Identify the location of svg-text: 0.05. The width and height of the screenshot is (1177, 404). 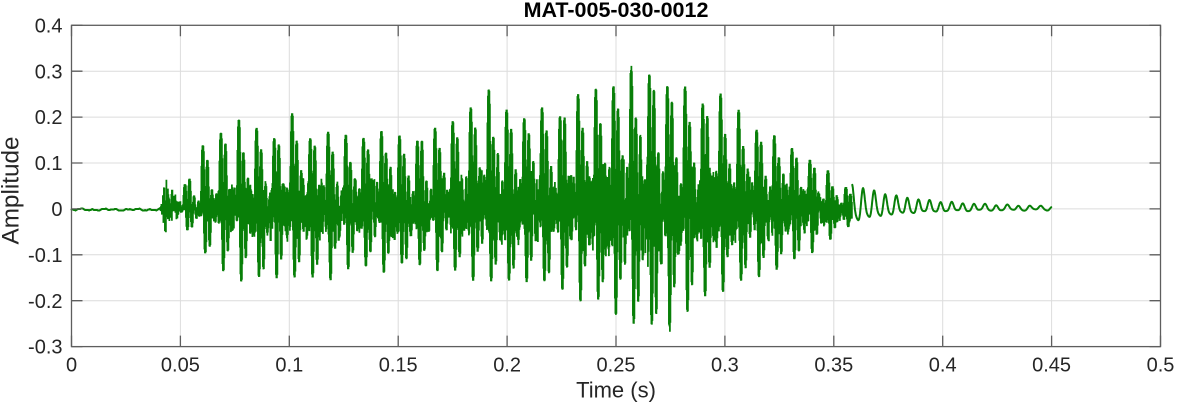
(180, 365).